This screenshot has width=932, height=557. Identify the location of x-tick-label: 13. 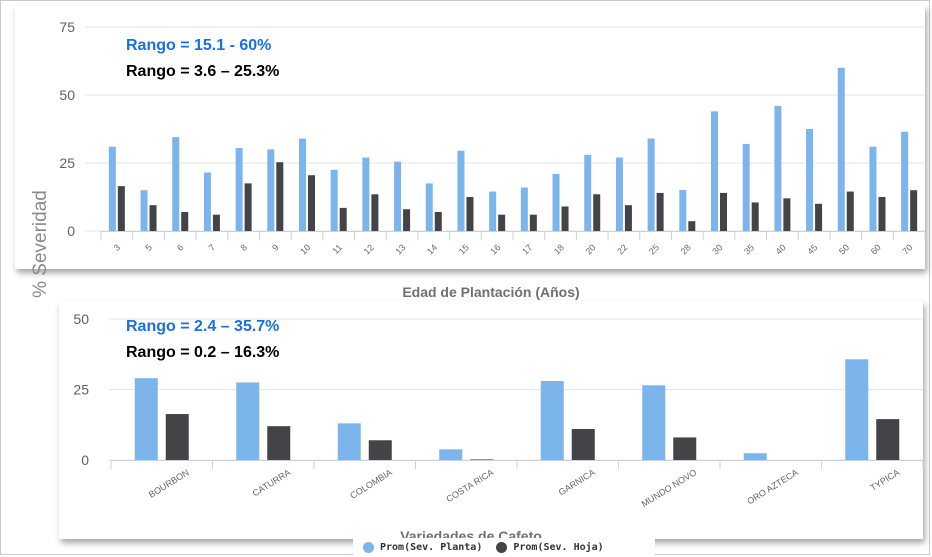
(400, 249).